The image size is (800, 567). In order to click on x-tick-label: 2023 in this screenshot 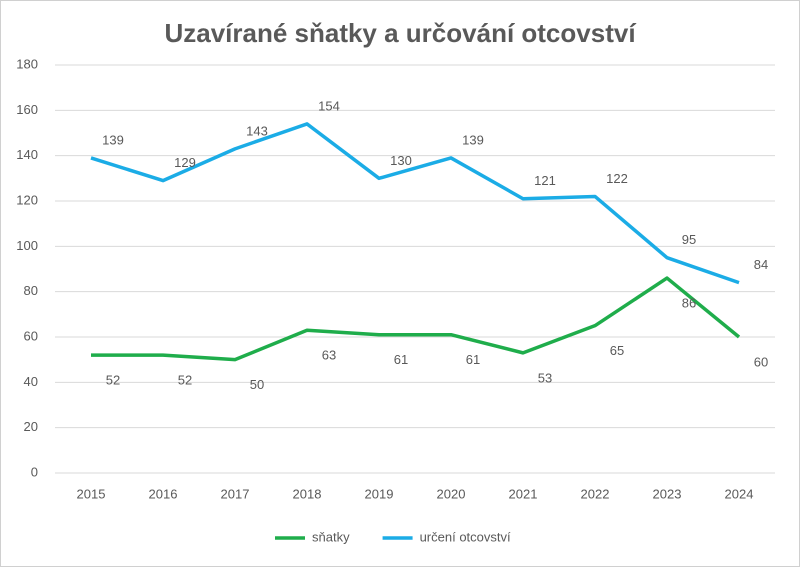, I will do `click(667, 493)`.